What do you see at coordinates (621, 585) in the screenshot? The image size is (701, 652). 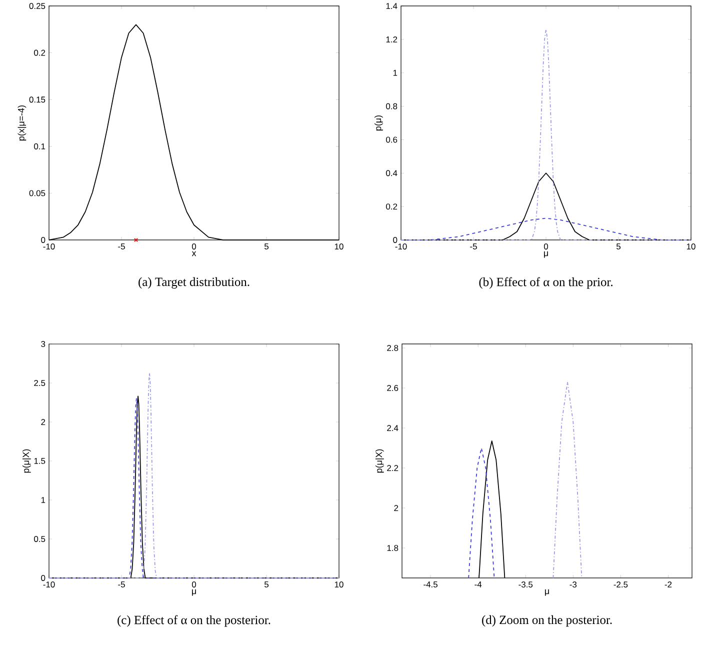 I see `x-tick-label: -2.5` at bounding box center [621, 585].